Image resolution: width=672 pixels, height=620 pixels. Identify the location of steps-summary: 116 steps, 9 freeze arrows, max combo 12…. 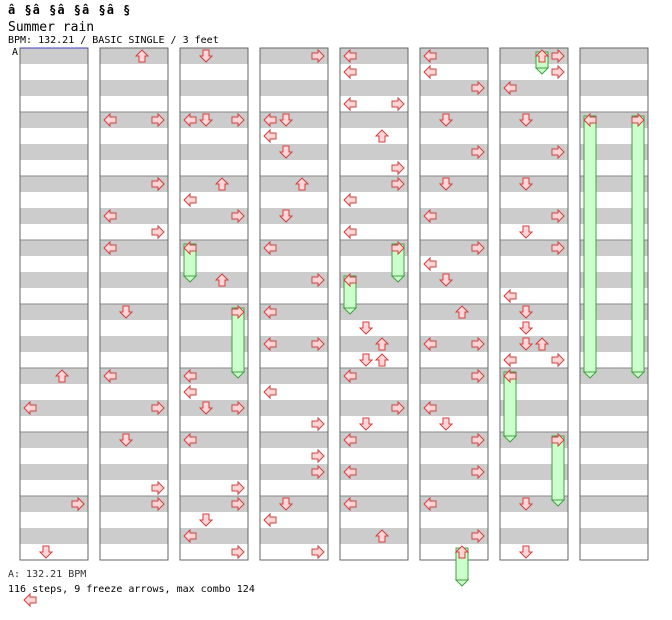
(131, 589).